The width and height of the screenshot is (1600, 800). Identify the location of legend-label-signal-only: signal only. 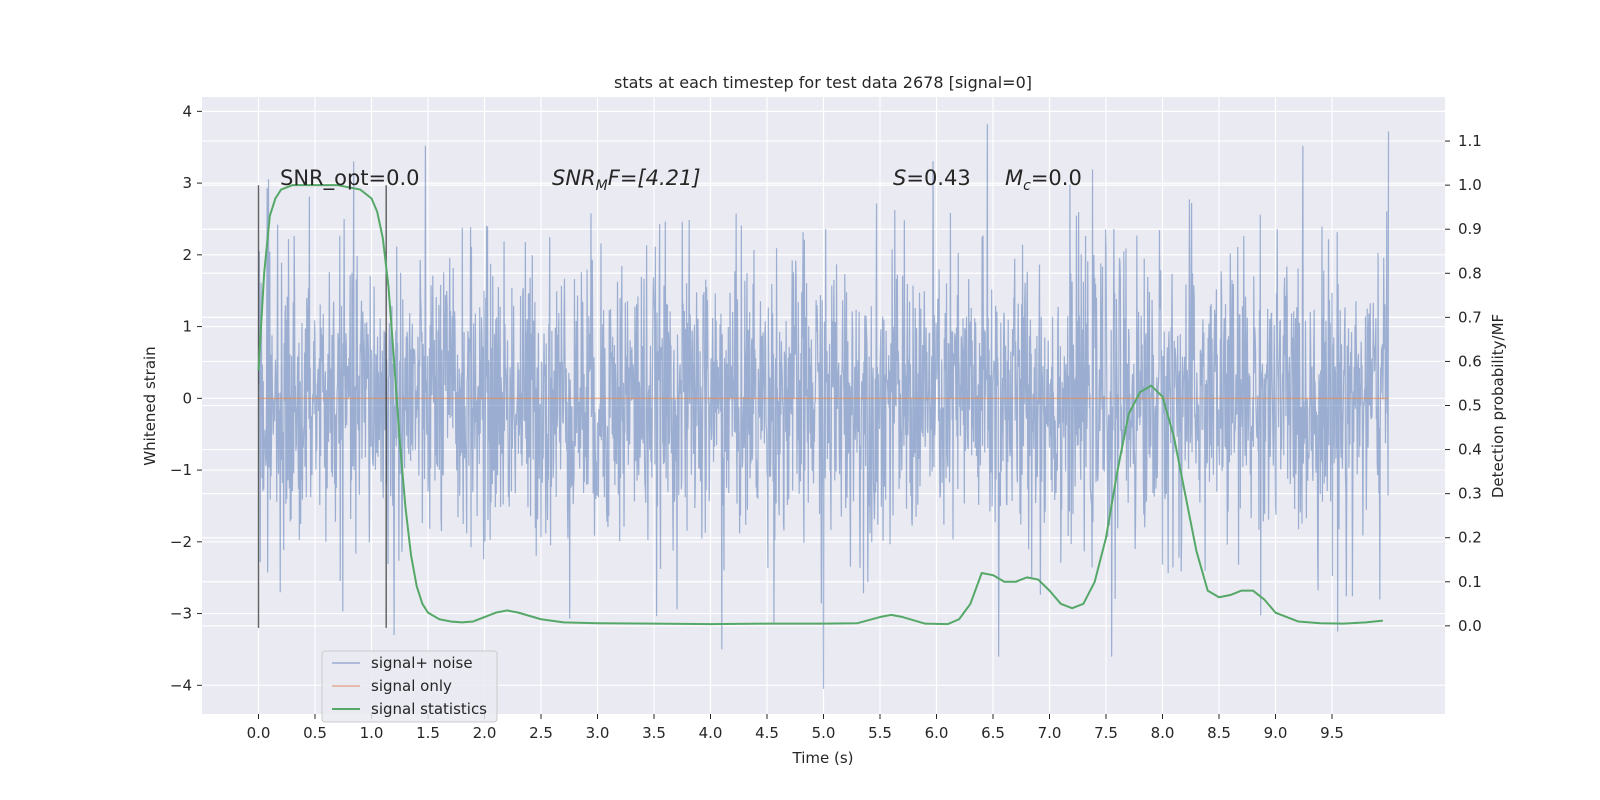
(411, 686).